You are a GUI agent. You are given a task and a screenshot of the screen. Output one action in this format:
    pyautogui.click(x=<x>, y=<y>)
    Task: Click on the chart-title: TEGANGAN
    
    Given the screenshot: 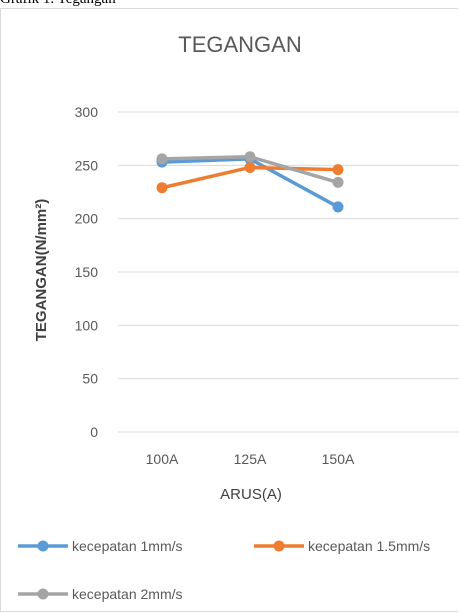 What is the action you would take?
    pyautogui.click(x=239, y=44)
    